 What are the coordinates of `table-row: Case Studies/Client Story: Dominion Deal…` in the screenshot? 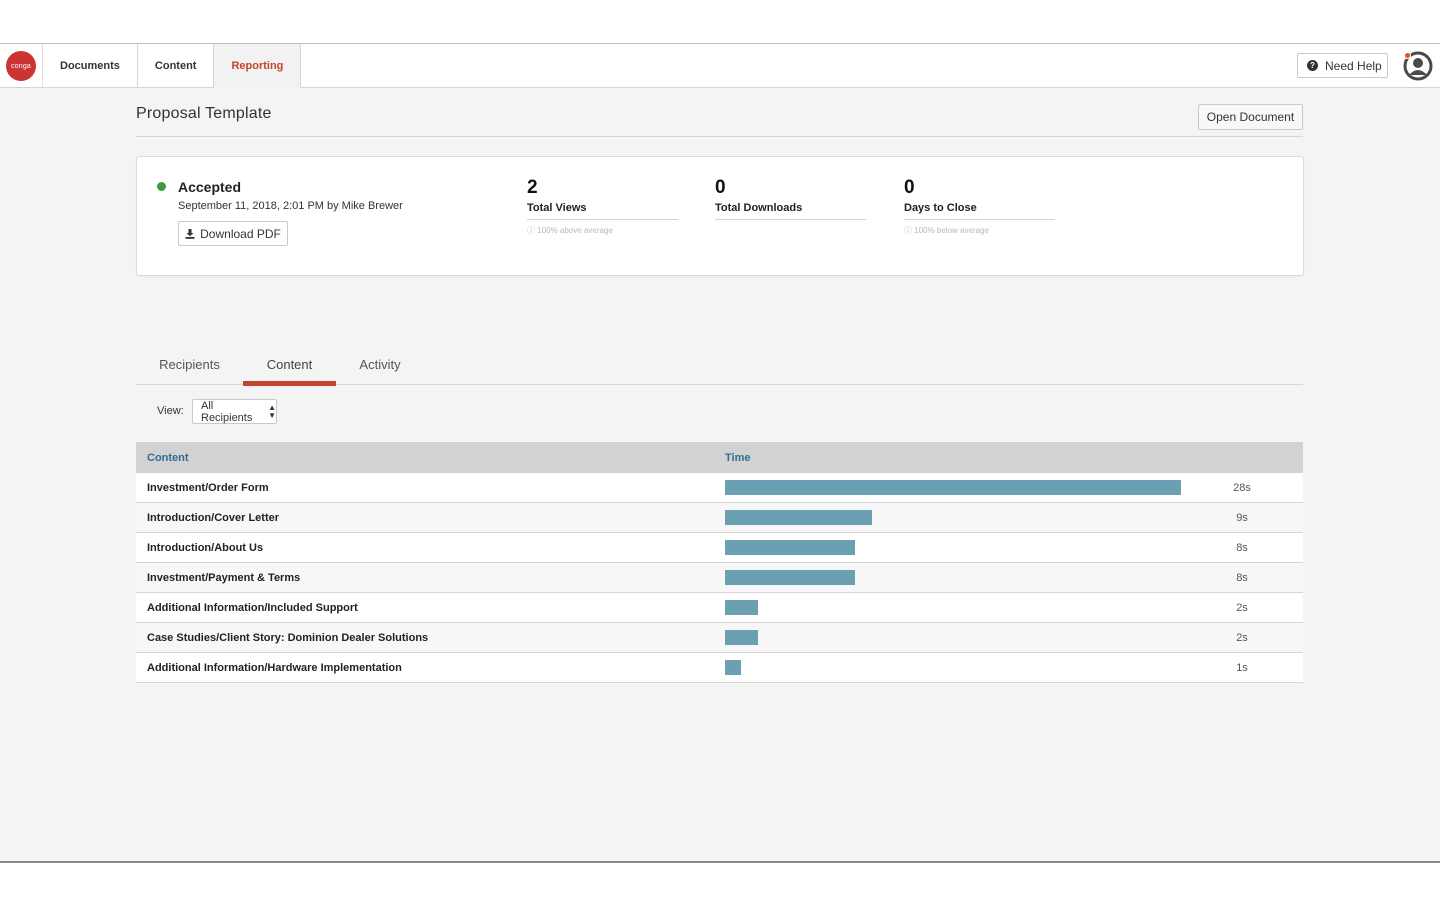 It's located at (719, 638).